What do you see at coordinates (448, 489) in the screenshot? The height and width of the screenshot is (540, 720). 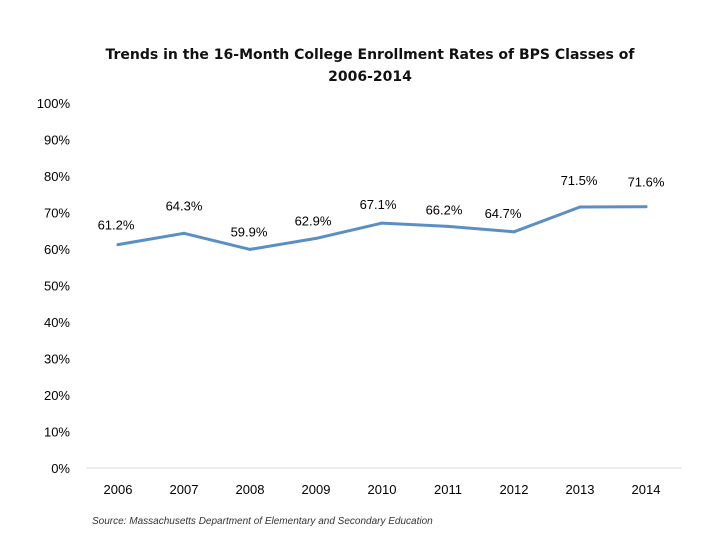 I see `x-tick-label: 2011` at bounding box center [448, 489].